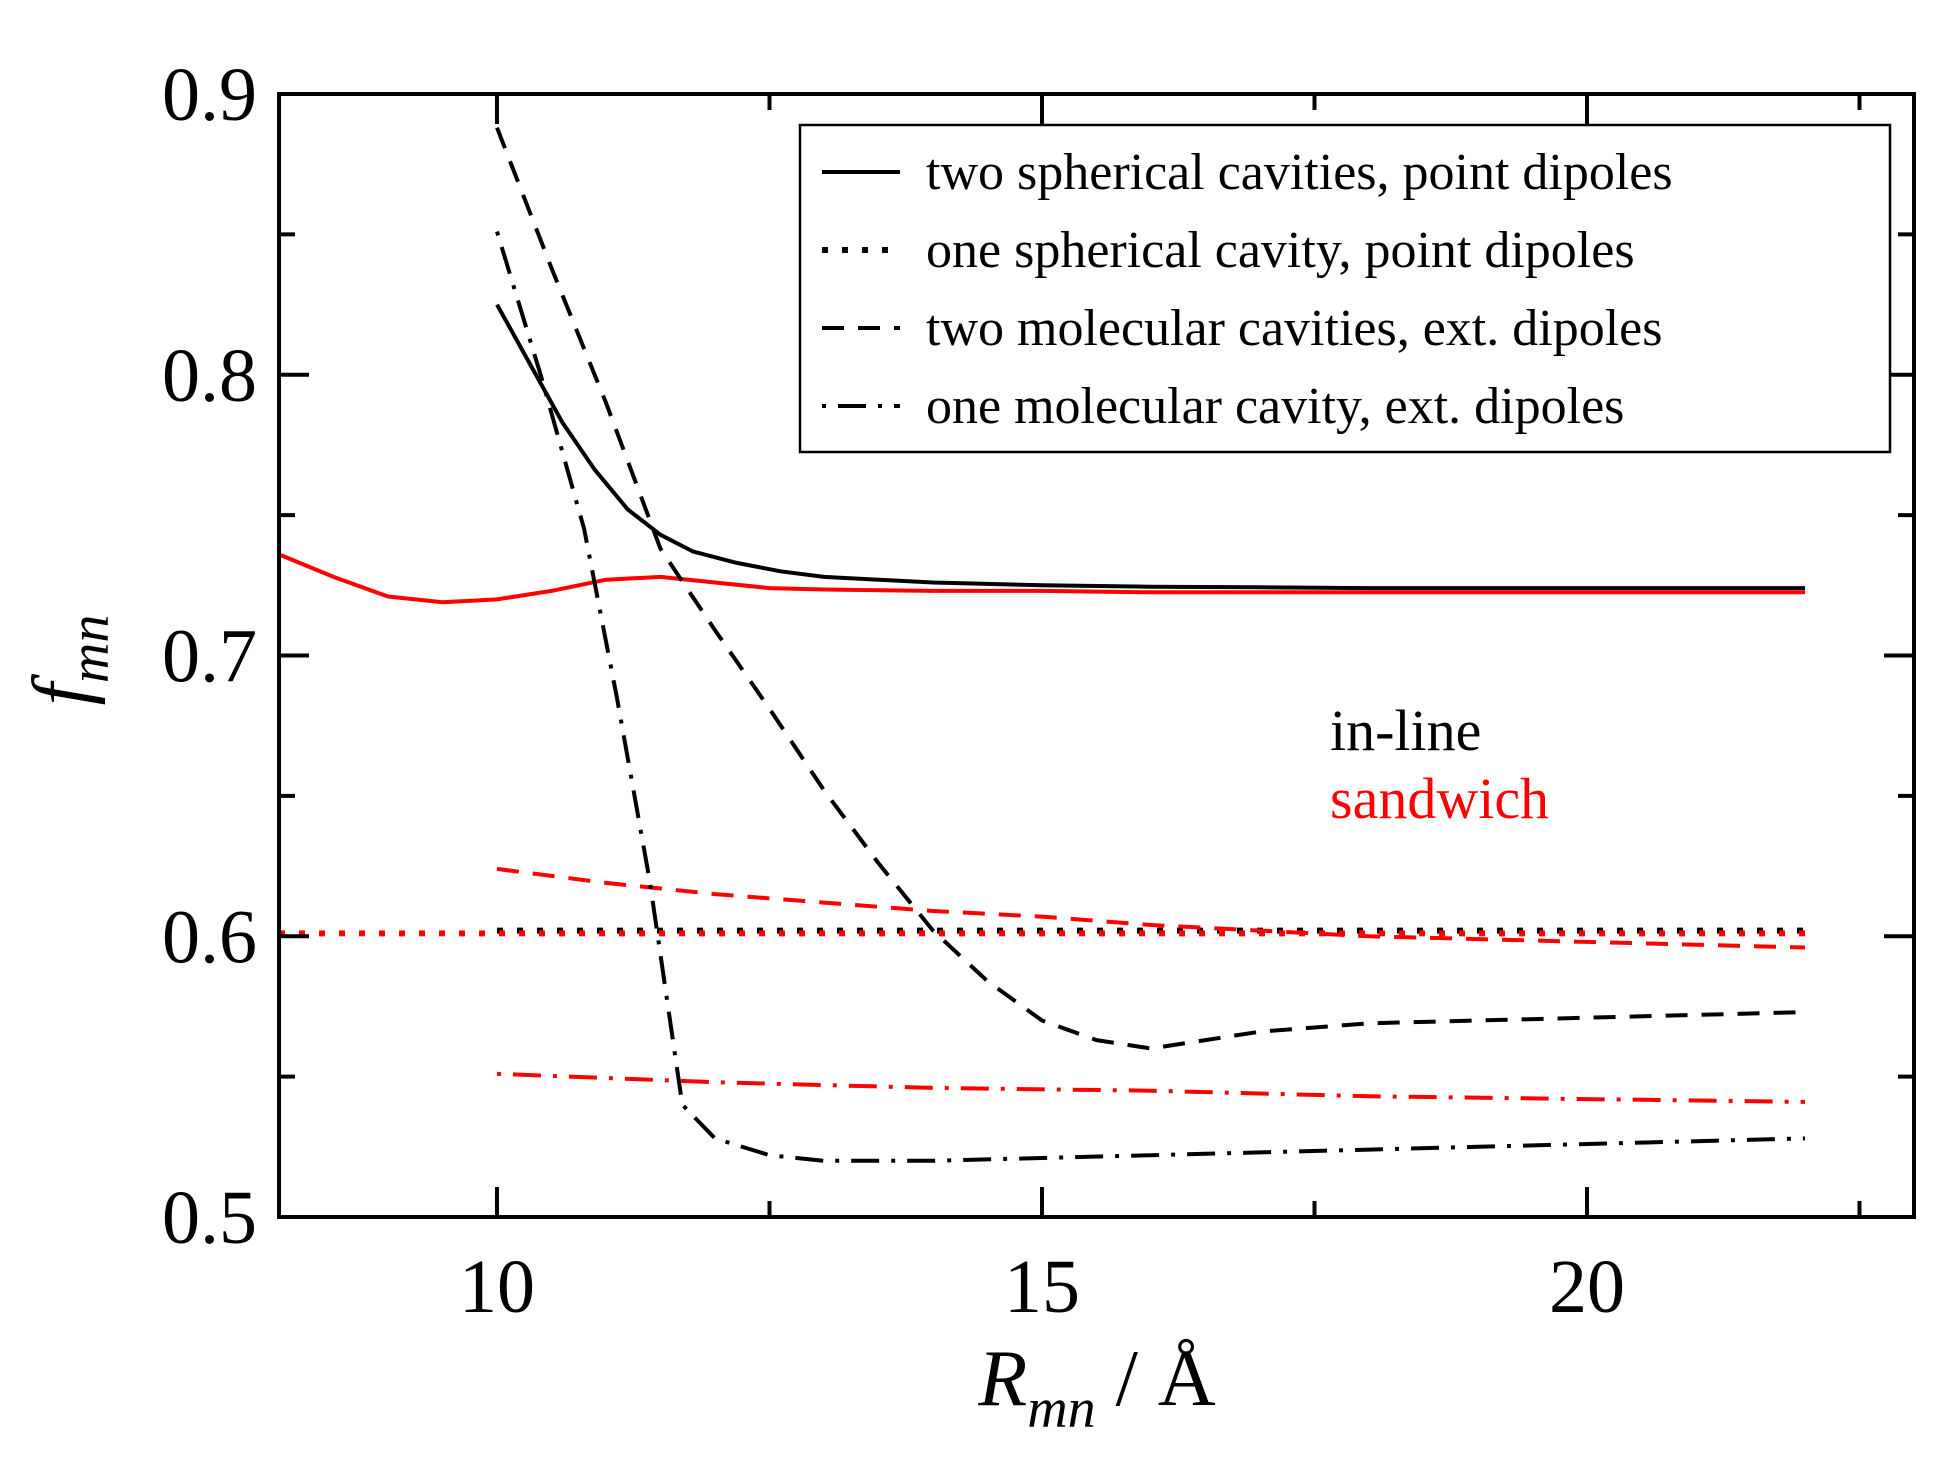  What do you see at coordinates (1275, 406) in the screenshot?
I see `legend-label-3: one molecular cavity, ext. dipoles` at bounding box center [1275, 406].